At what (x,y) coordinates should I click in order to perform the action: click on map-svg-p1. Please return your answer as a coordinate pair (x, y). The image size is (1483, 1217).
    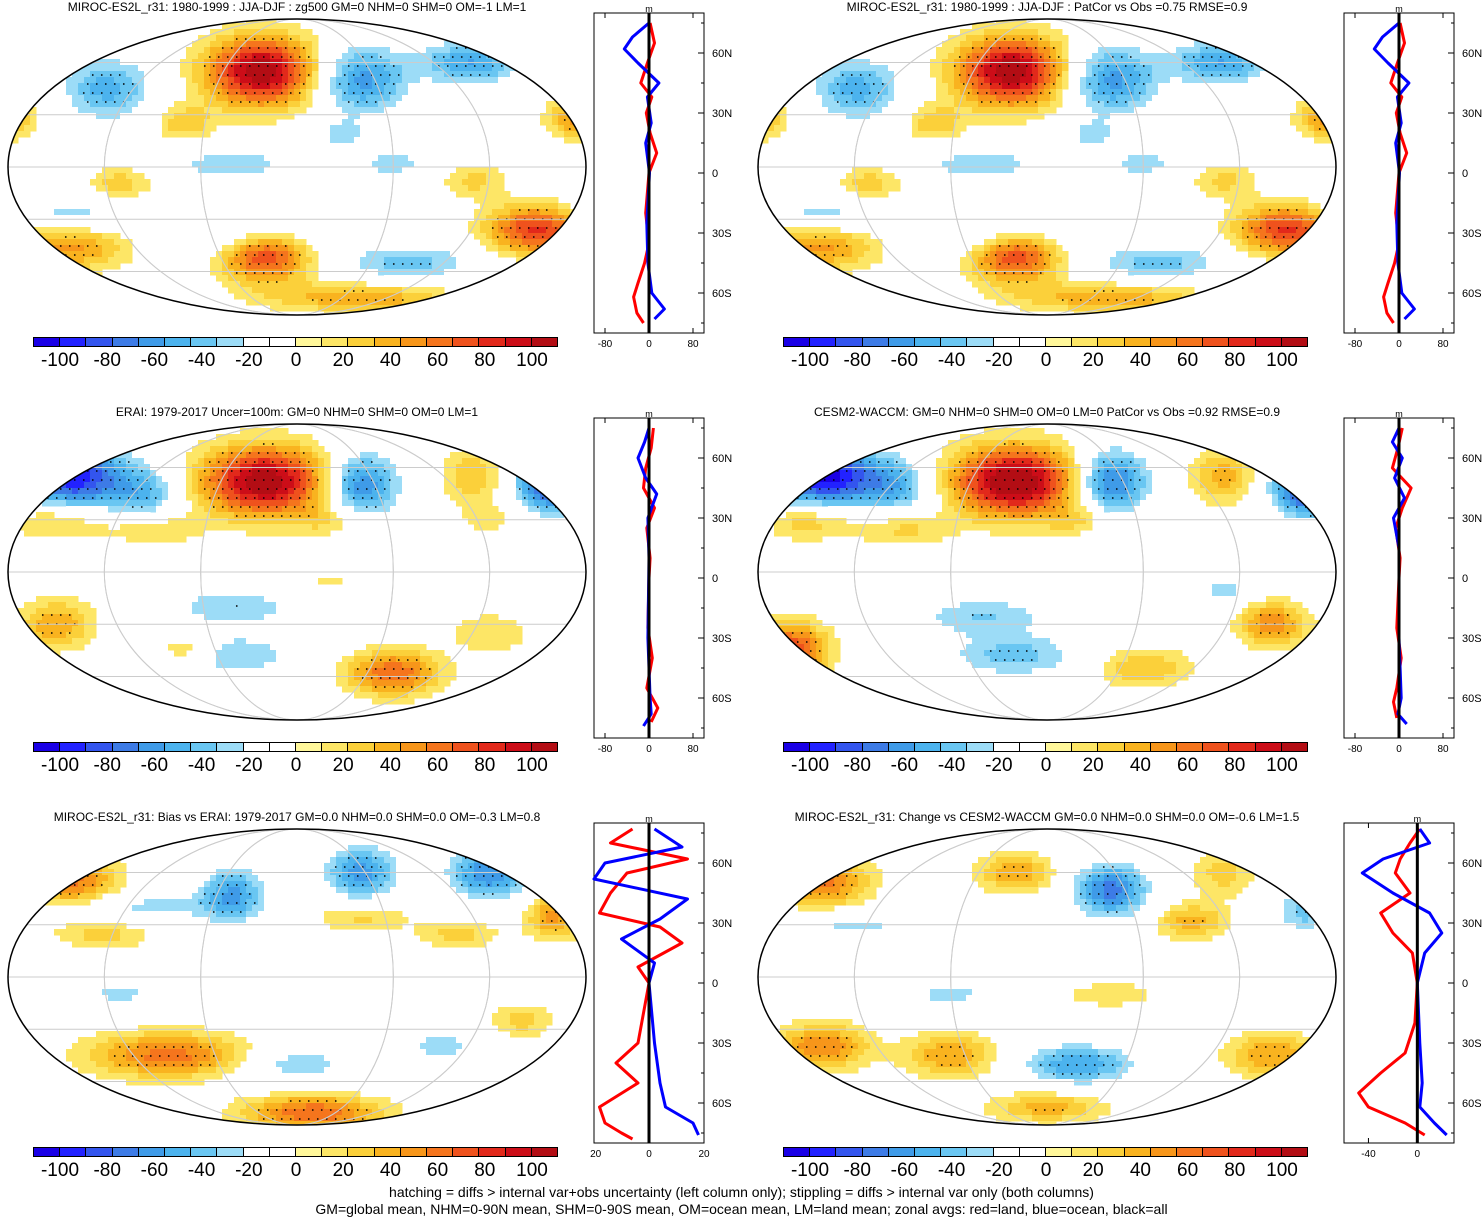
    Looking at the image, I should click on (297, 167).